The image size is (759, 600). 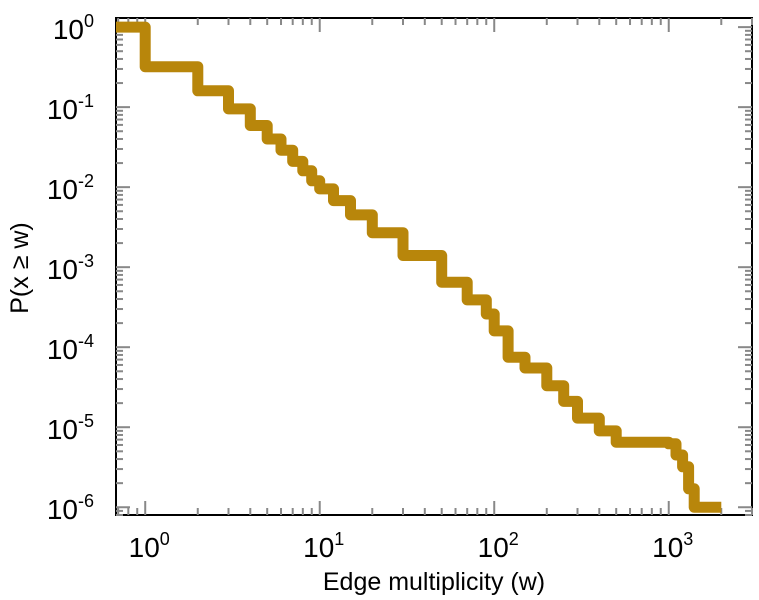 What do you see at coordinates (86, 261) in the screenshot?
I see `tick-exponent: -3` at bounding box center [86, 261].